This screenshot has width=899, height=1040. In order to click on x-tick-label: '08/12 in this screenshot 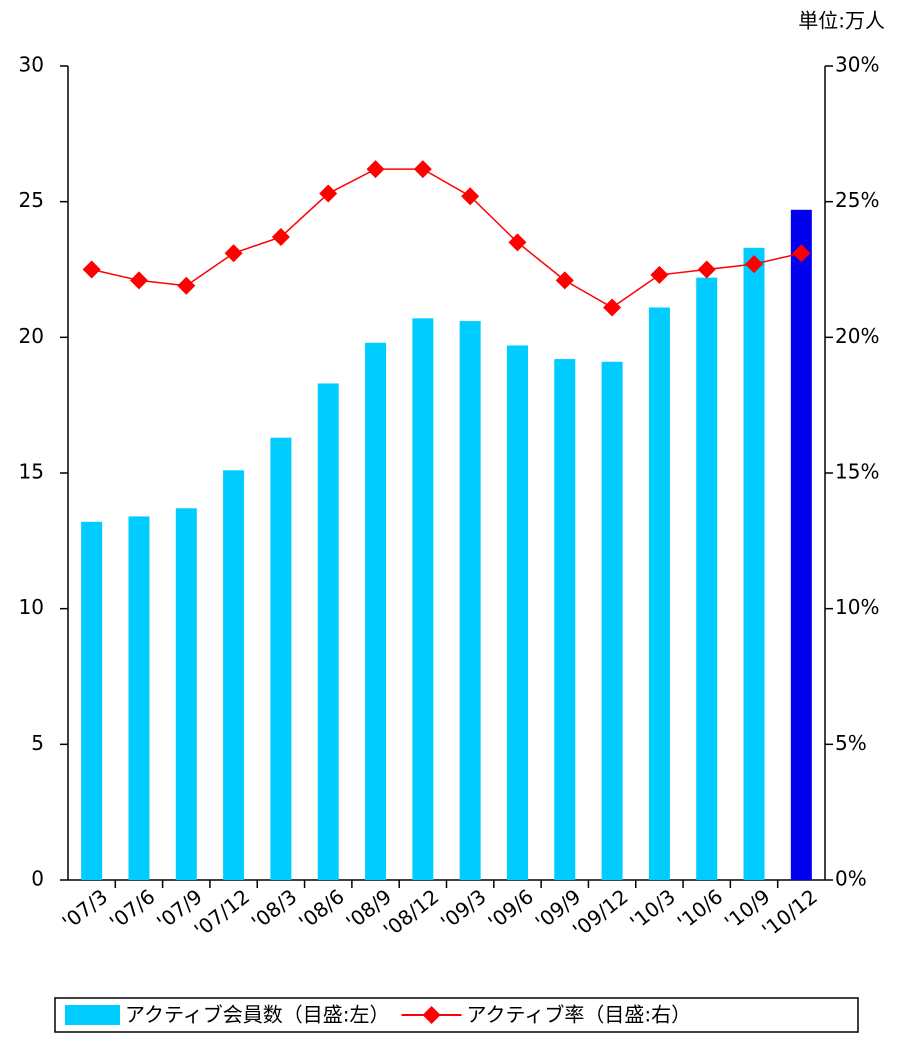, I will do `click(411, 913)`.